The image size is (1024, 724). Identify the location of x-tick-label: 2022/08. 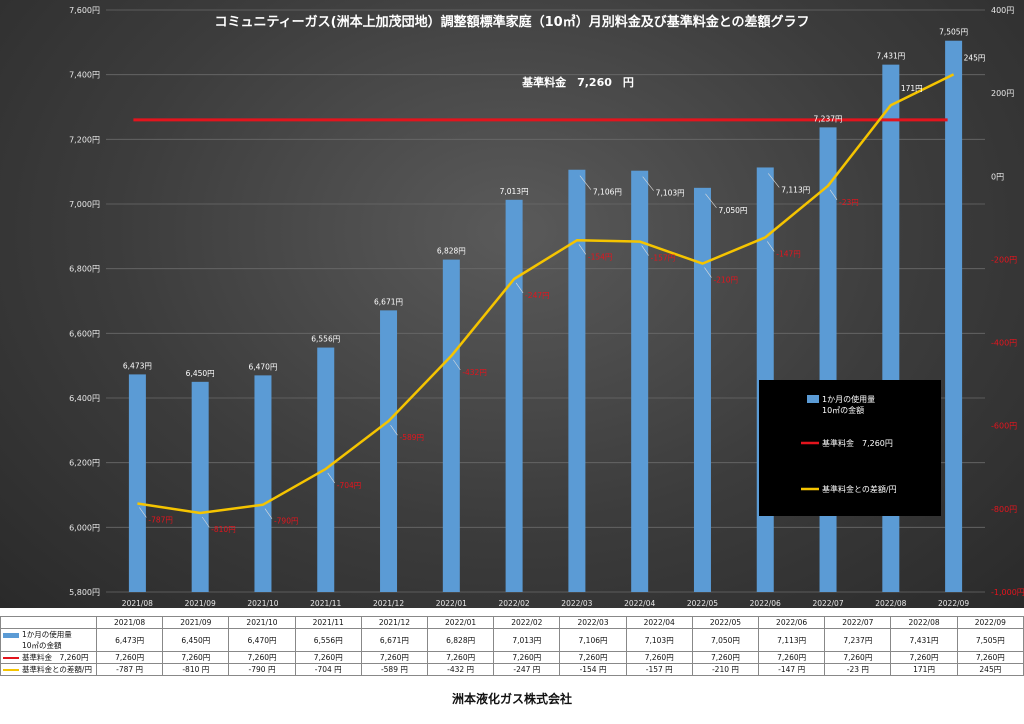
(890, 603).